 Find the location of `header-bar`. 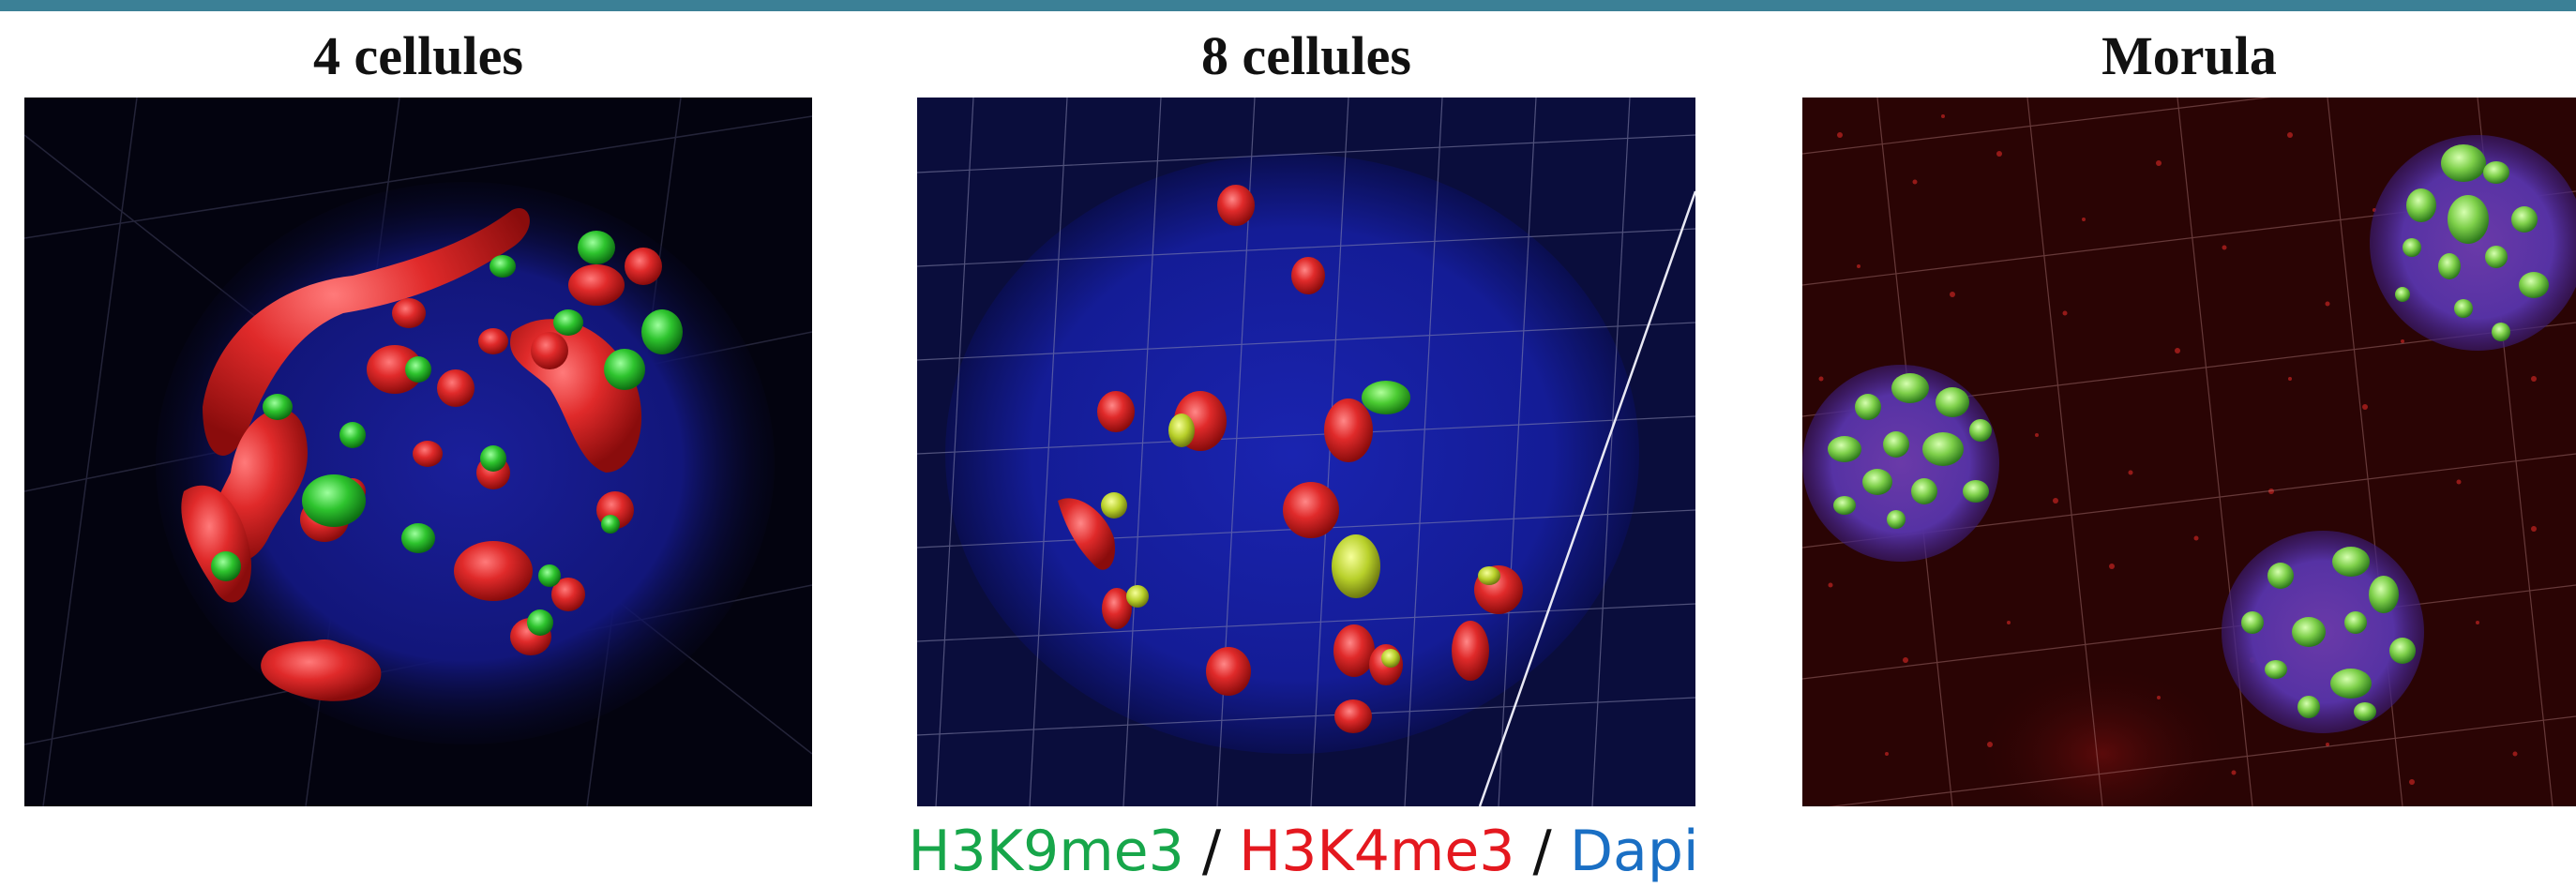

header-bar is located at coordinates (1288, 5).